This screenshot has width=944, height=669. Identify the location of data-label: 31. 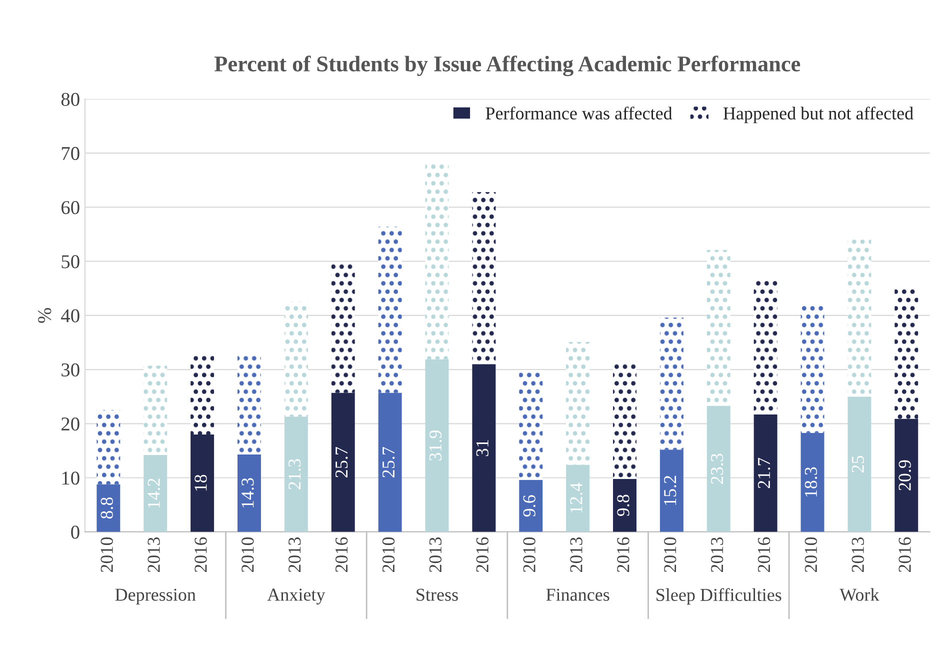
(482, 448).